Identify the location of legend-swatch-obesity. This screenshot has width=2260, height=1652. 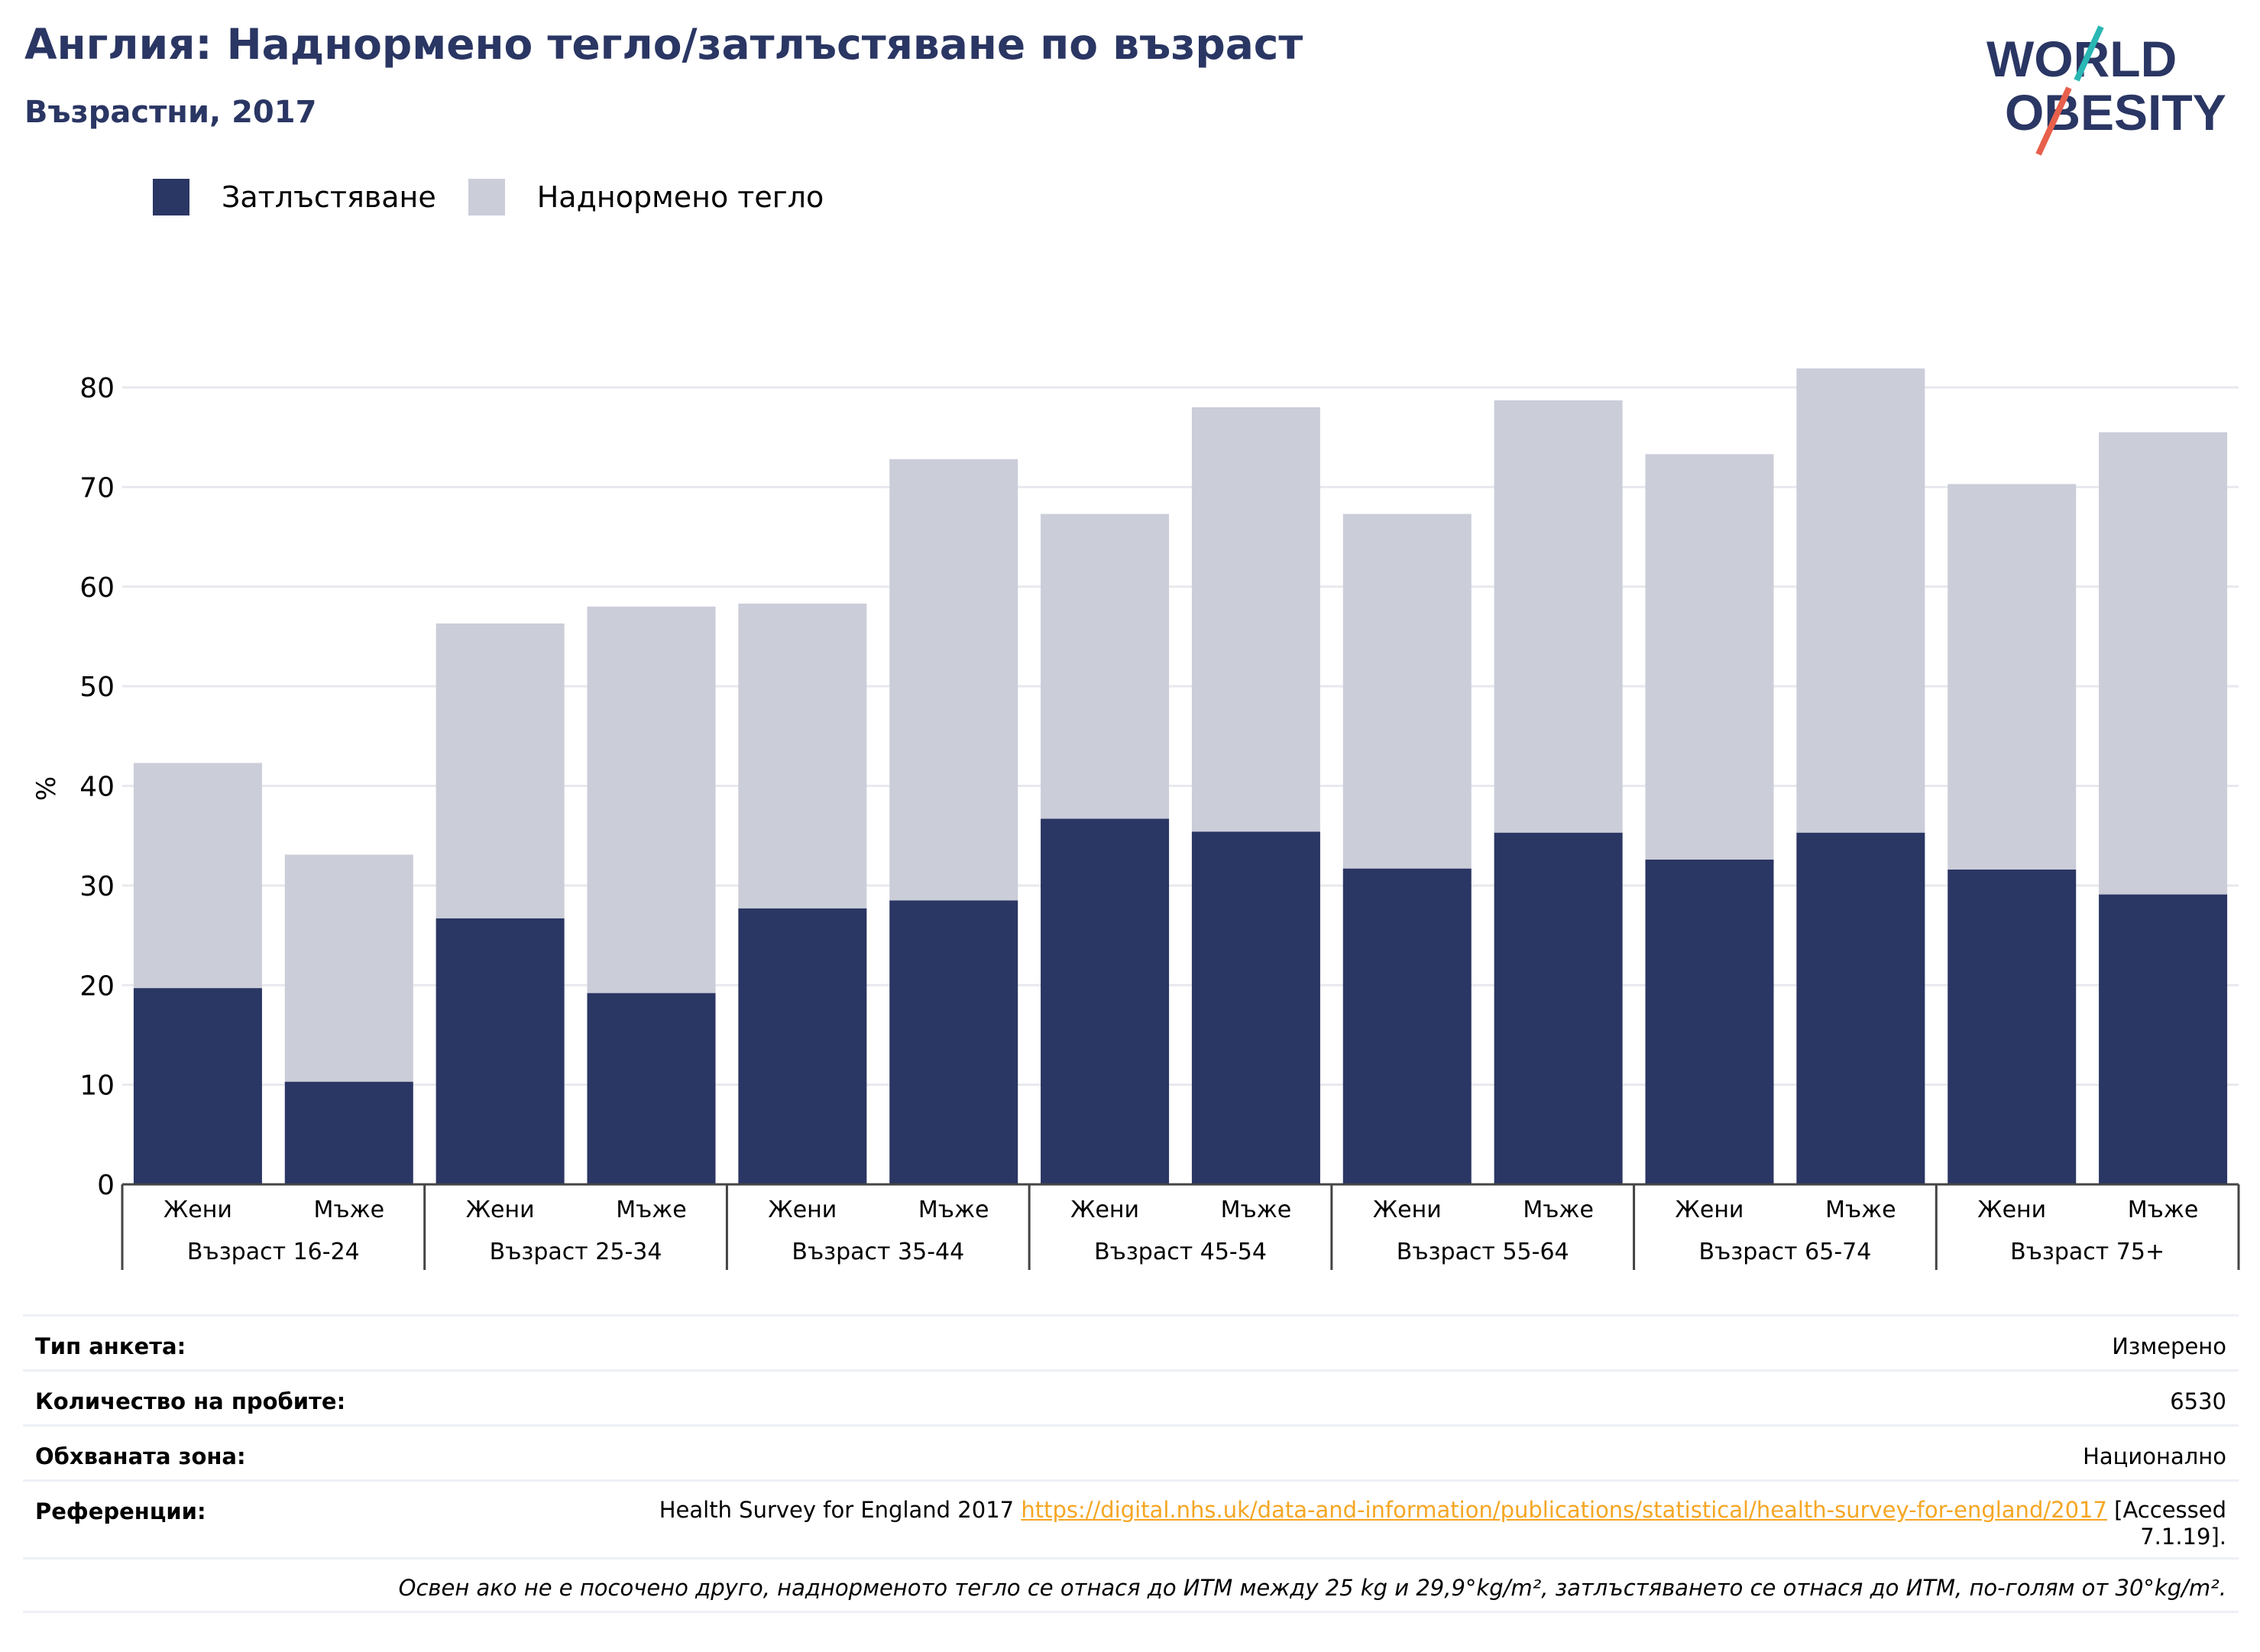
(171, 197).